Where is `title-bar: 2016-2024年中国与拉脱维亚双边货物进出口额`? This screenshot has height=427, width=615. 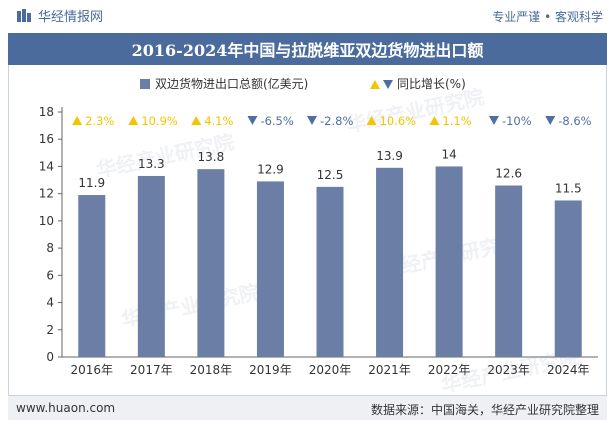
title-bar: 2016-2024年中国与拉脱维亚双边货物进出口额 is located at coordinates (307, 49).